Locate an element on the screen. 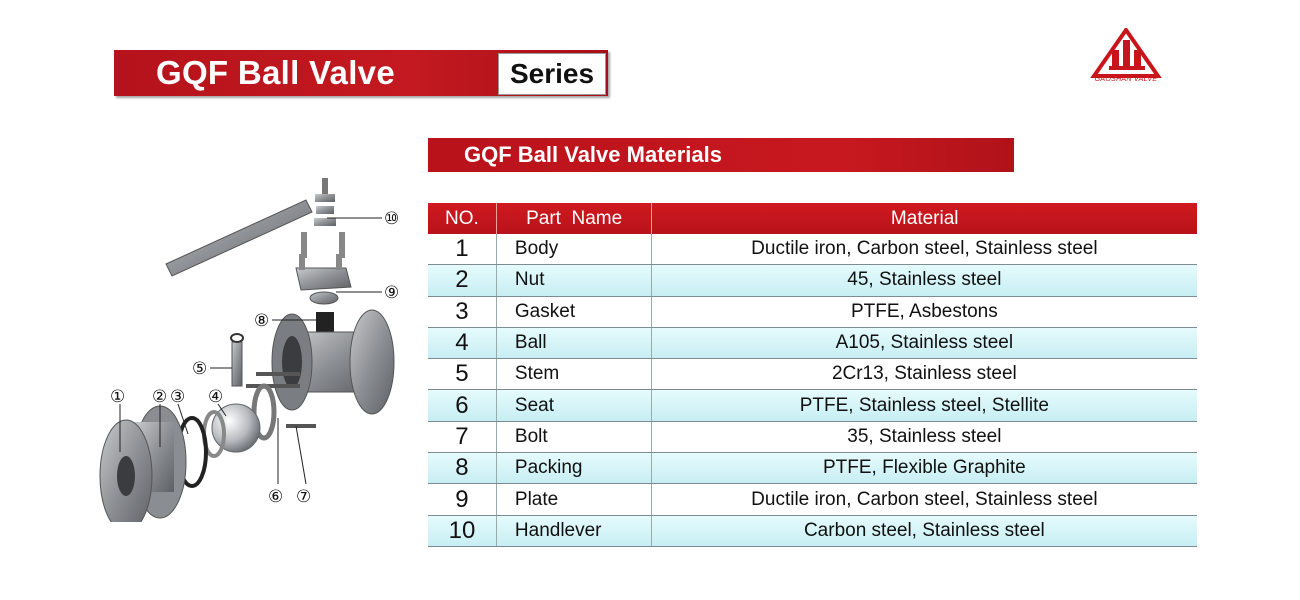 The image size is (1300, 600). handlever-shape is located at coordinates (239, 238).